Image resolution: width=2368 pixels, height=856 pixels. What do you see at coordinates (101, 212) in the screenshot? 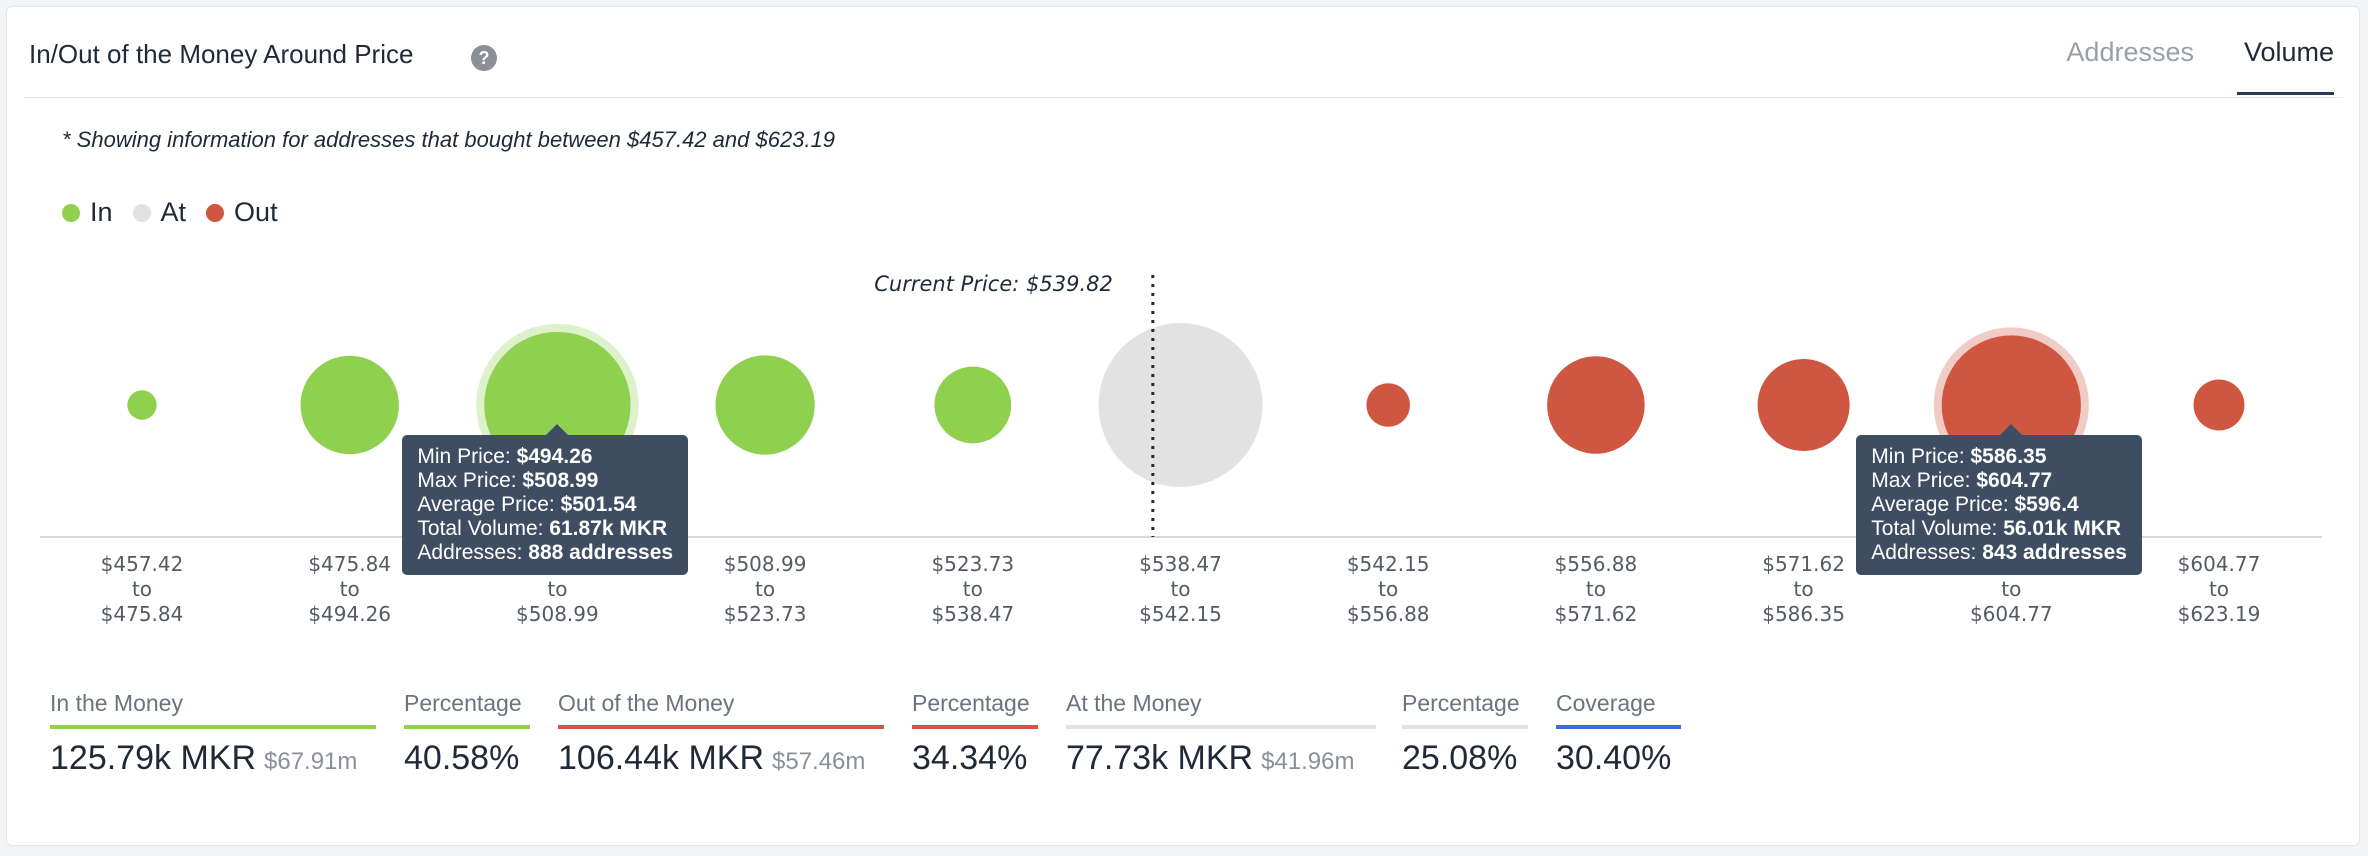
I see `legend-label-in: In` at bounding box center [101, 212].